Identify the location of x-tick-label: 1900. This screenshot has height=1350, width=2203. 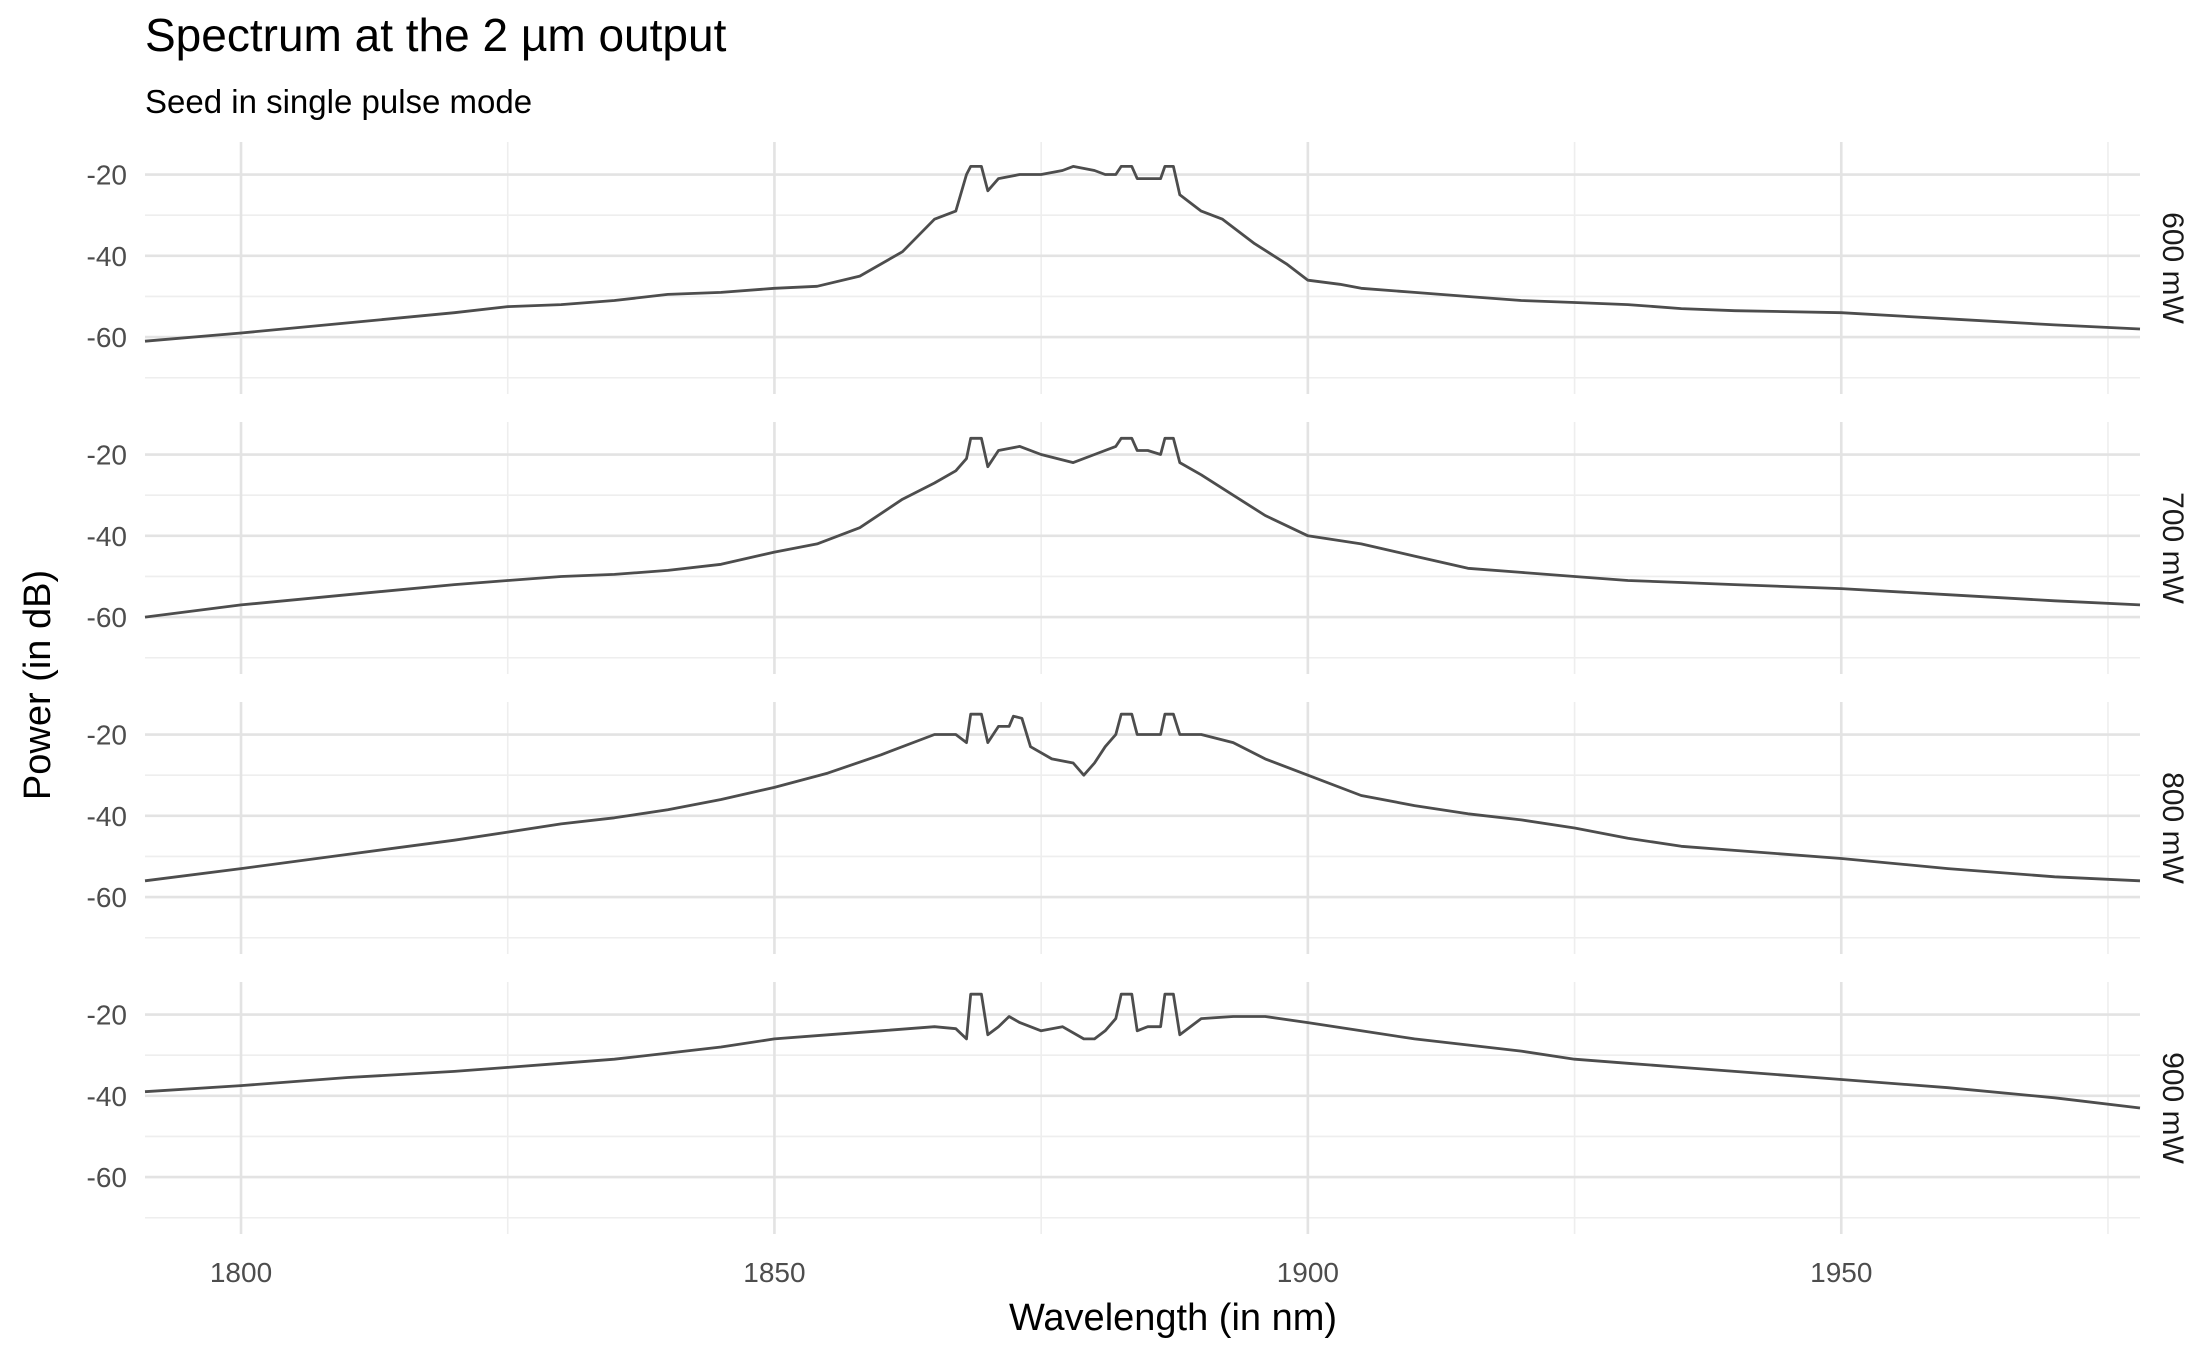
(1308, 1272).